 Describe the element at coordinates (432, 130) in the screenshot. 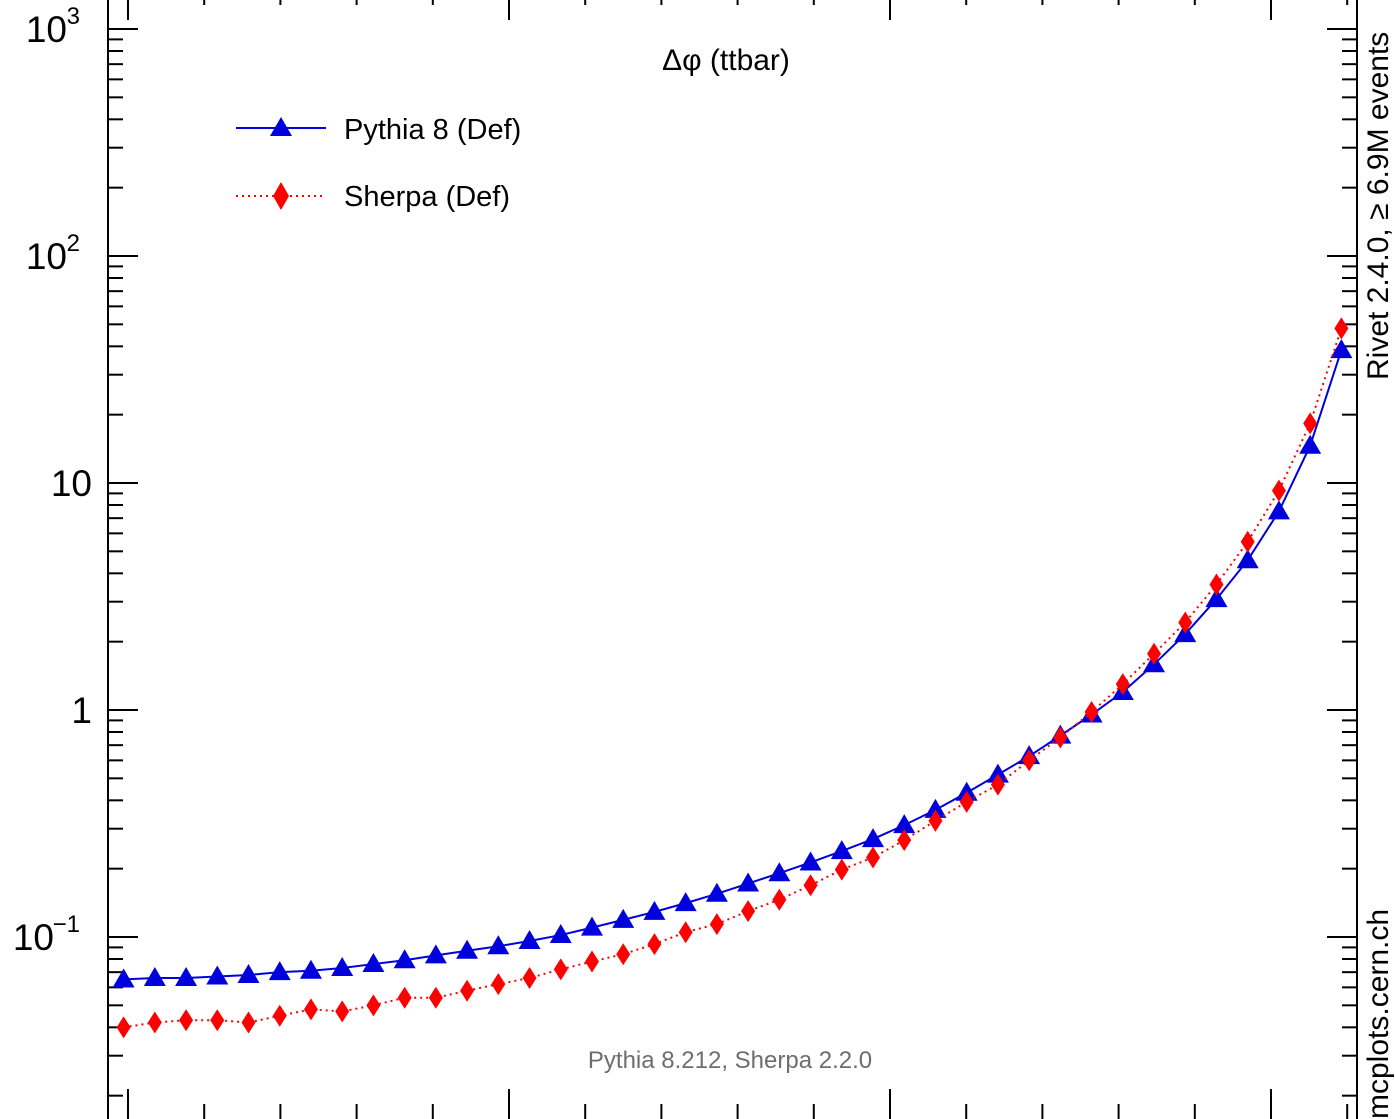

I see `legend-label-pythia: Pythia 8 (Def)` at that location.